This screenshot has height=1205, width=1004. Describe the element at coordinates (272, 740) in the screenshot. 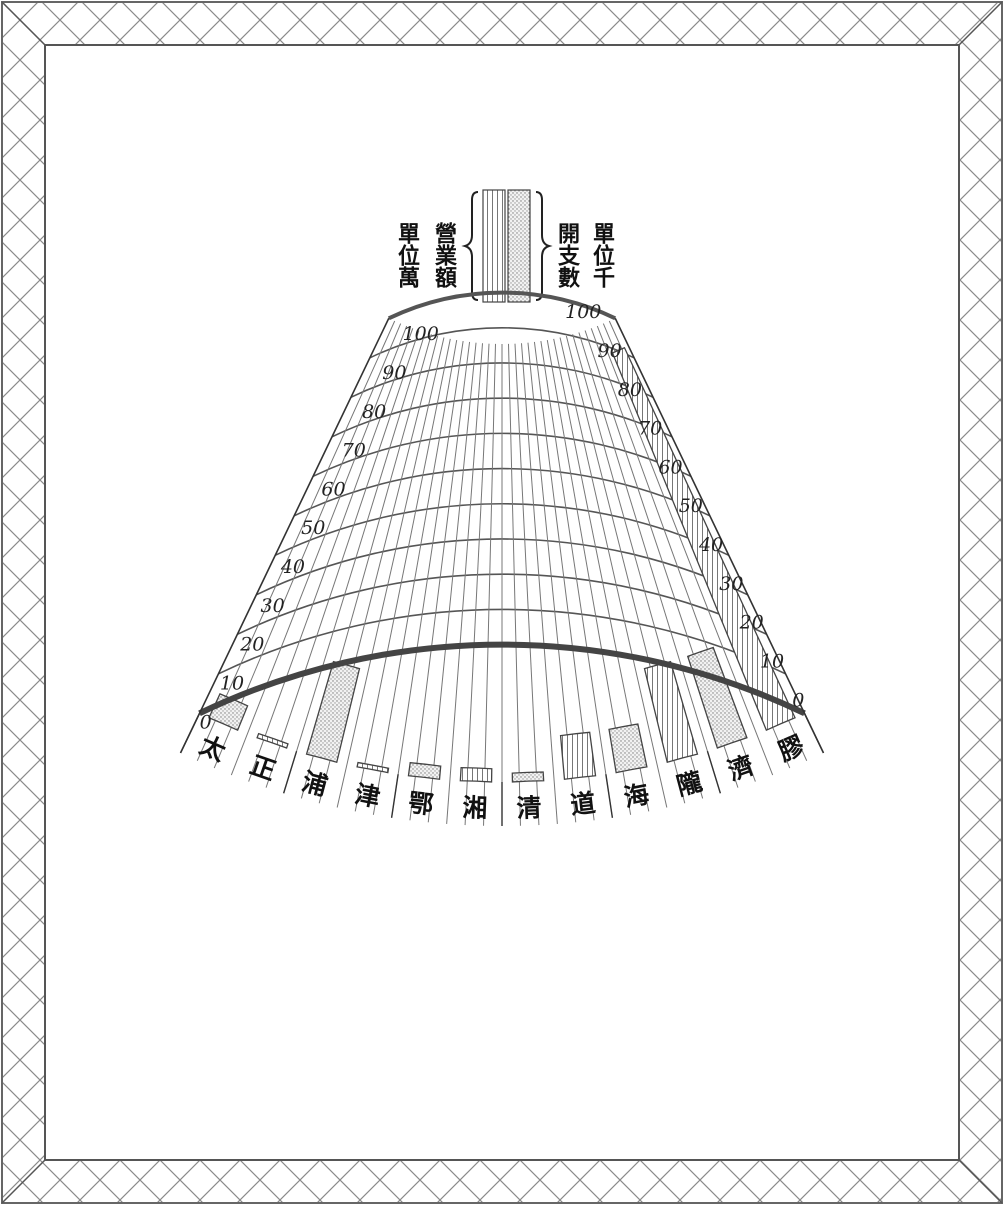

I see `bar-revenue-正太` at that location.